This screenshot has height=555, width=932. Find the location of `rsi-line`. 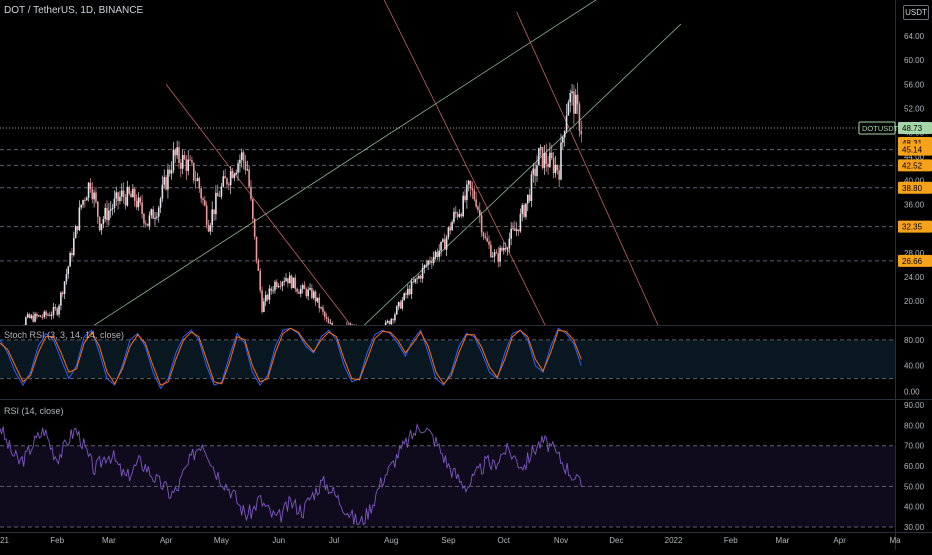

rsi-line is located at coordinates (291, 474).